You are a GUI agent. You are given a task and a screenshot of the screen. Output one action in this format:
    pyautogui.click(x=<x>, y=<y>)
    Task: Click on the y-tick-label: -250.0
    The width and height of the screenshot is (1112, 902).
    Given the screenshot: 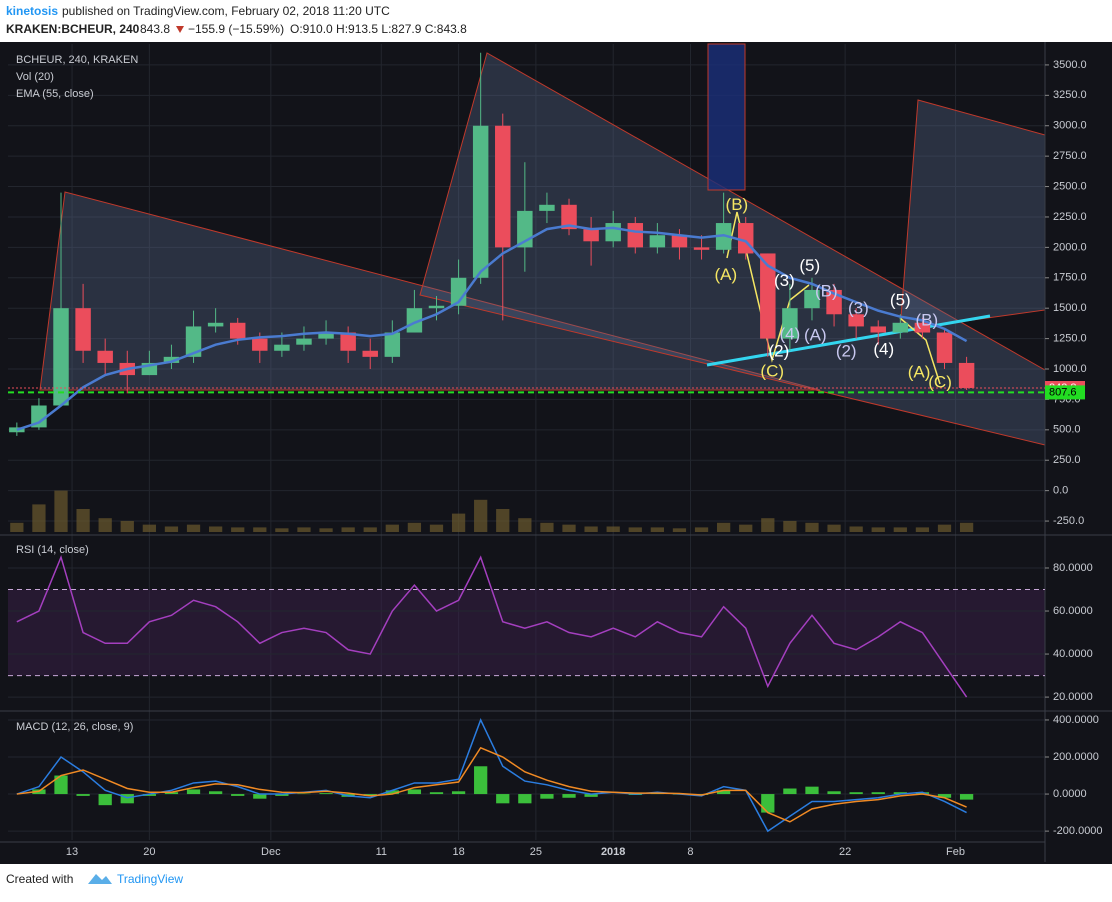 What is the action you would take?
    pyautogui.click(x=1068, y=521)
    